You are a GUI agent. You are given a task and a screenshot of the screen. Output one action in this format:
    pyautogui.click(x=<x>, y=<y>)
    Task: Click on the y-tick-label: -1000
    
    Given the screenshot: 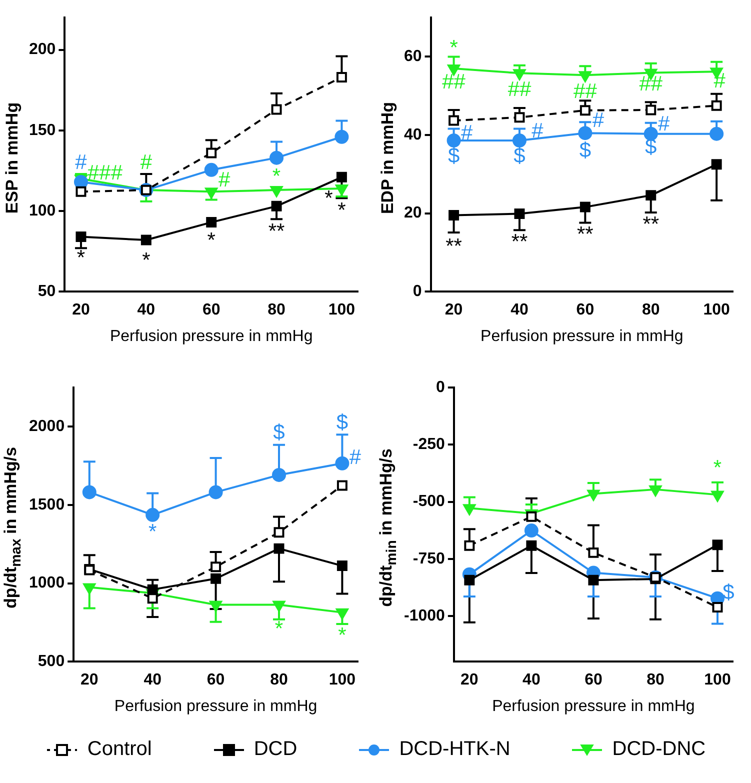 What is the action you would take?
    pyautogui.click(x=425, y=615)
    